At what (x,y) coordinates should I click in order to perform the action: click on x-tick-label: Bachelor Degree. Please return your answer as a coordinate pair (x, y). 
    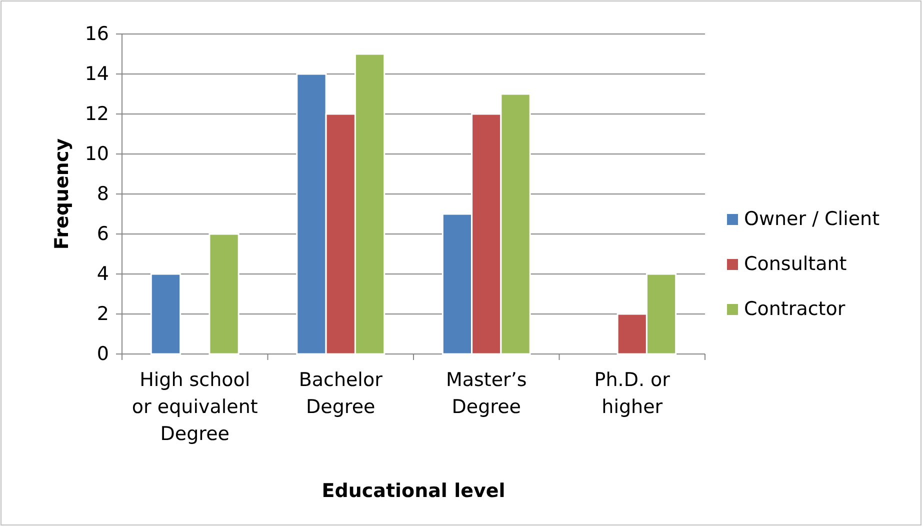
    Looking at the image, I should click on (340, 393).